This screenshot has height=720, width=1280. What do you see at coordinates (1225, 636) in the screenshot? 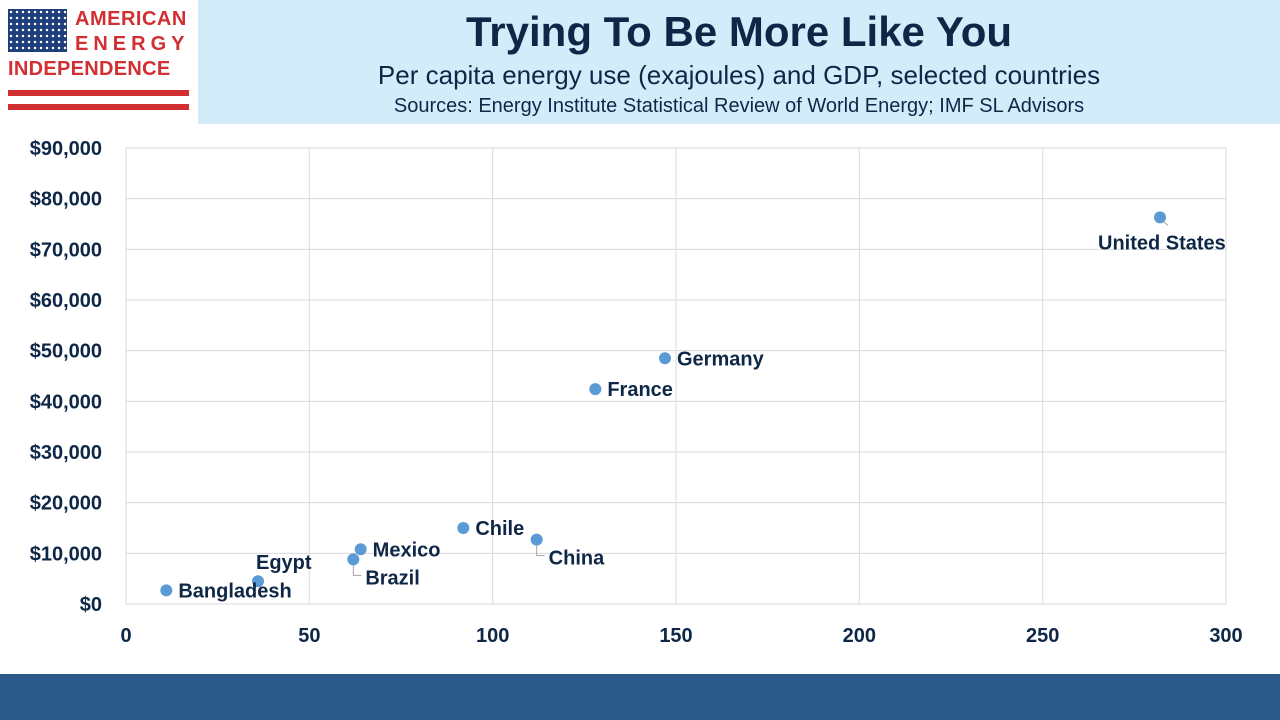
I see `x-tick-label: 300` at bounding box center [1225, 636].